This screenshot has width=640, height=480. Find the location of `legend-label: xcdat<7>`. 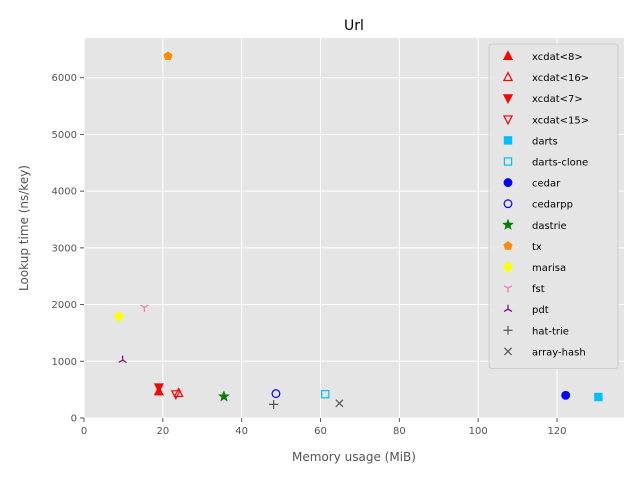

legend-label: xcdat<7> is located at coordinates (557, 99).